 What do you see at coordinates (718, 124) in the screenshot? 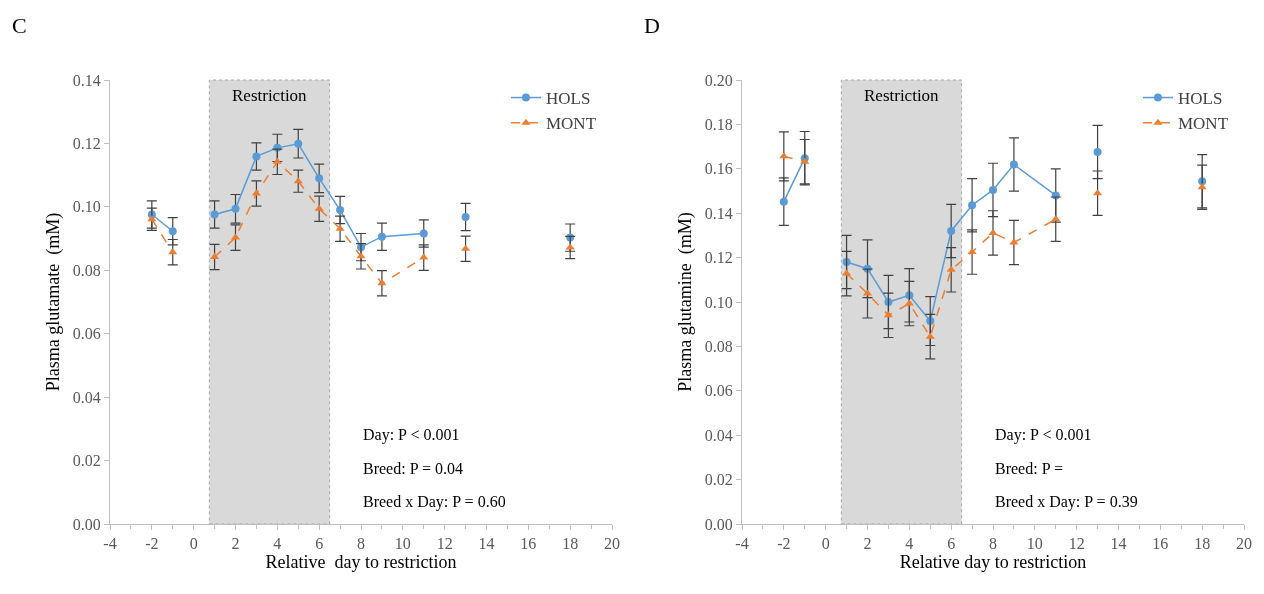
I see `y-tick-label: 0.18` at bounding box center [718, 124].